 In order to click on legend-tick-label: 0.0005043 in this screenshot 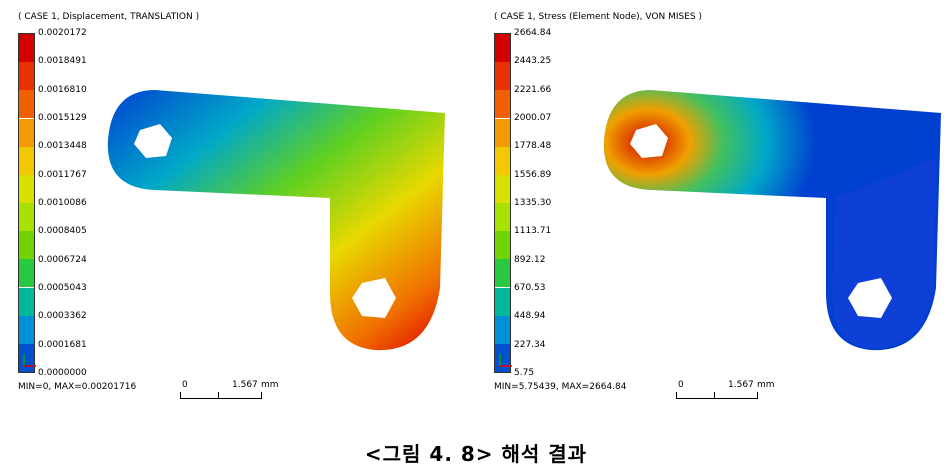, I will do `click(62, 288)`.